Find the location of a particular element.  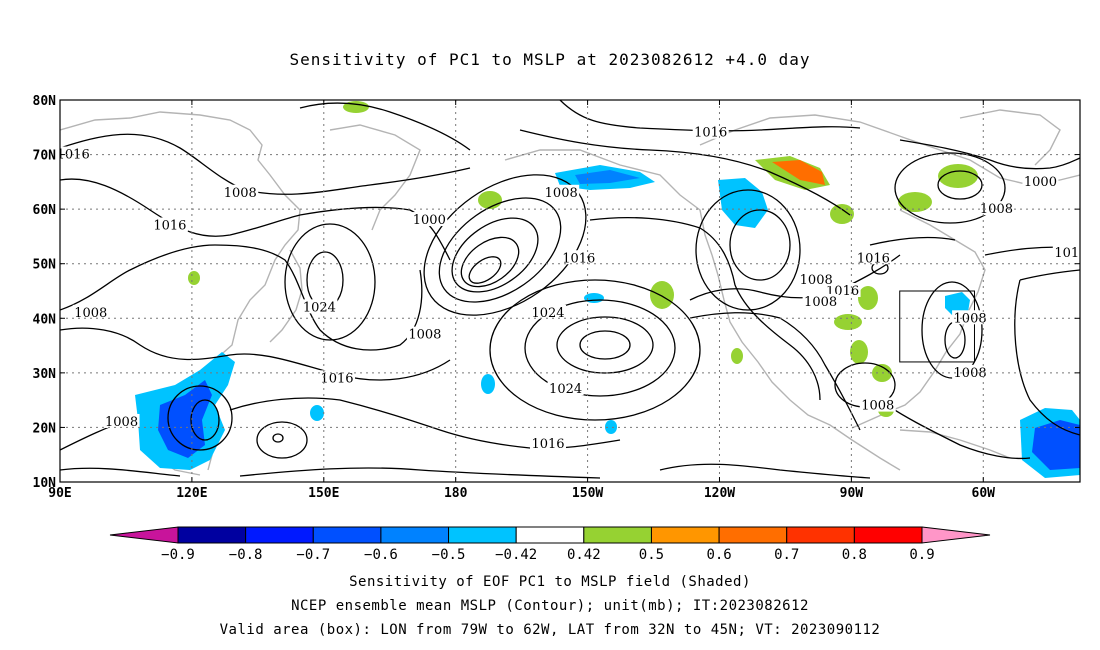

contour-label: 101 is located at coordinates (1066, 253).